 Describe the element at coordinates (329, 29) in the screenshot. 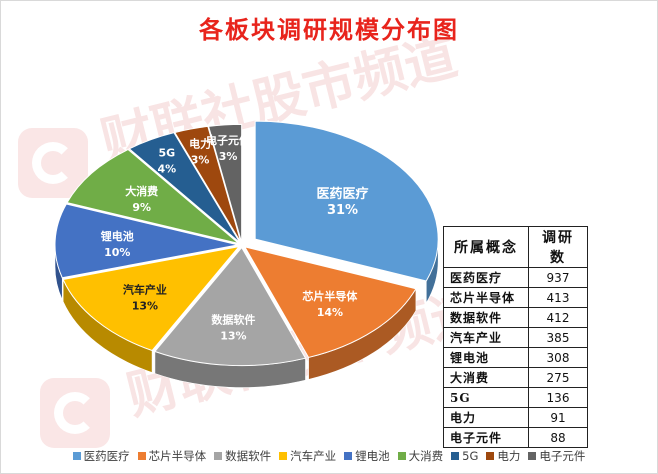

I see `chart-title: 各板块调研规模分布图` at that location.